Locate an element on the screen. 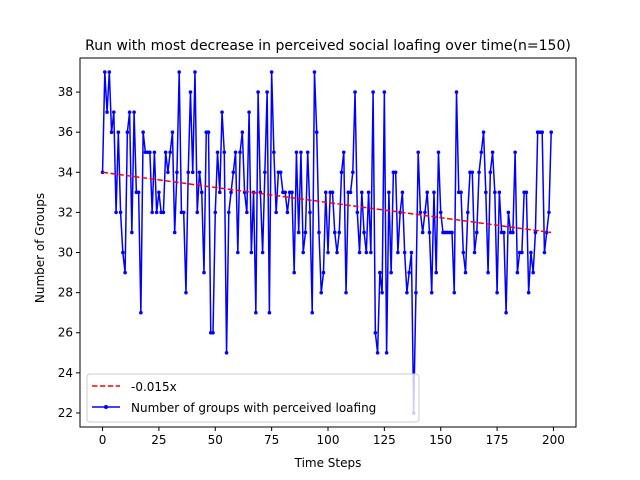 The width and height of the screenshot is (640, 480). x-axis-label: Time Steps is located at coordinates (328, 463).